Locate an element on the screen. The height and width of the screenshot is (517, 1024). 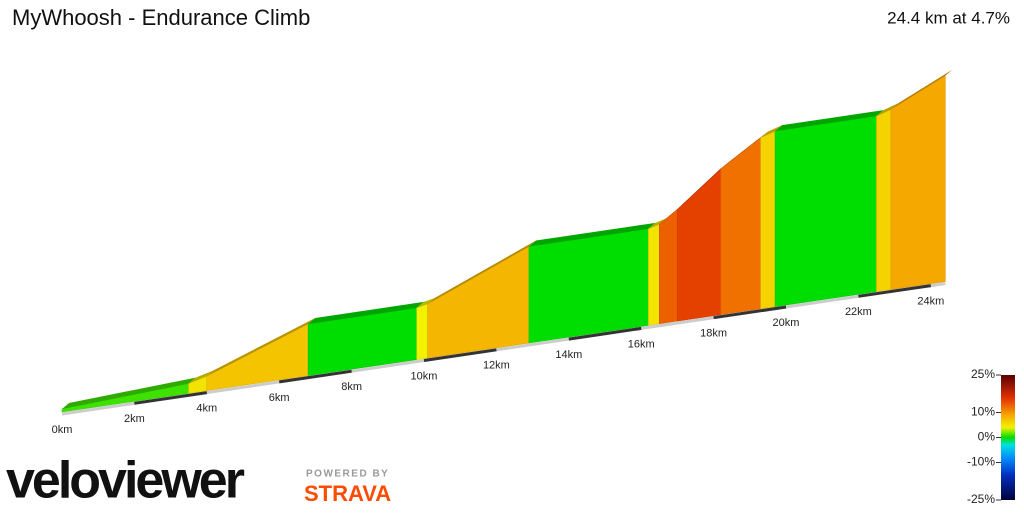
x-tick-label: 14km is located at coordinates (568, 355).